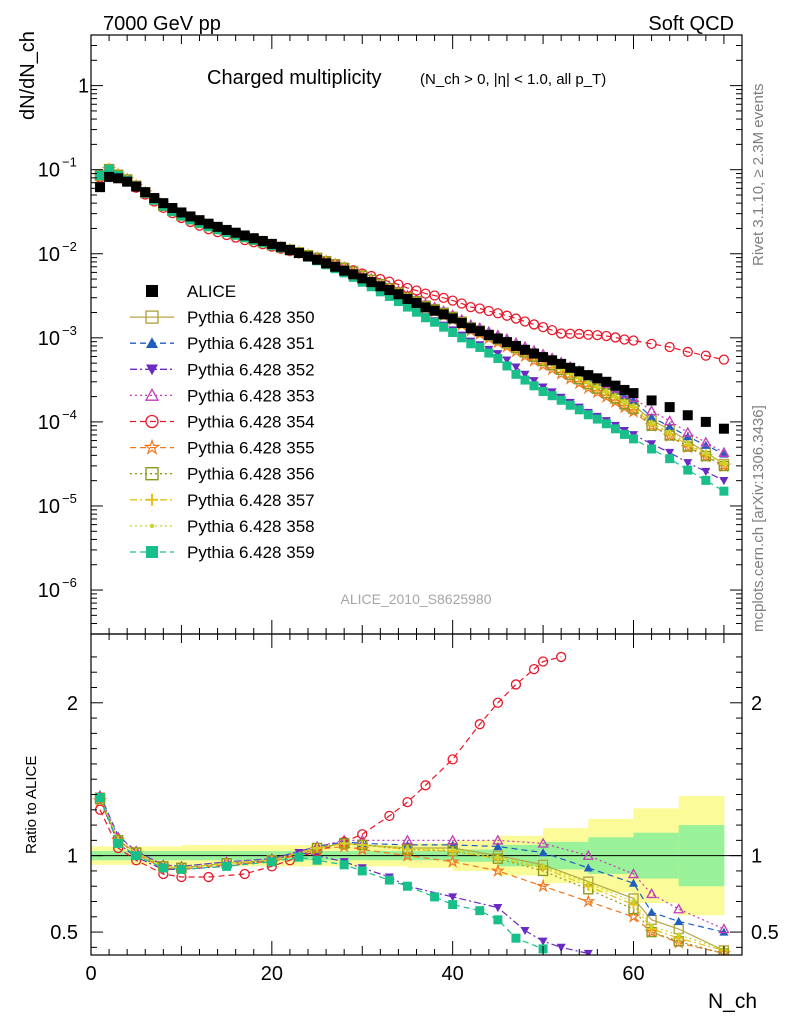  Describe the element at coordinates (251, 343) in the screenshot. I see `legend-label: Pythia 6.428 351` at that location.